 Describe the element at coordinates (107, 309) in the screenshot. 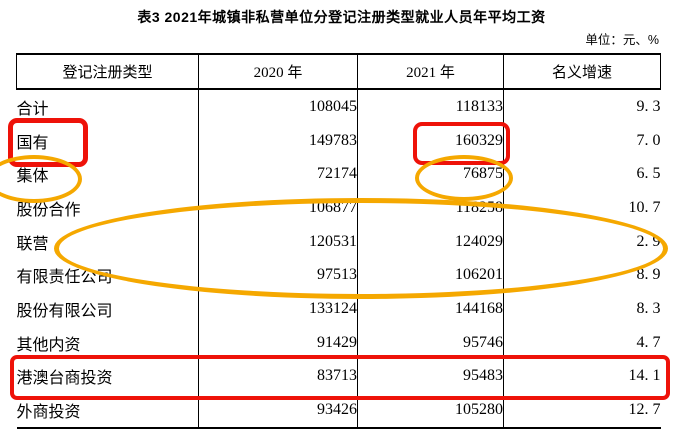

I see `cell-type: 股份有限公司` at that location.